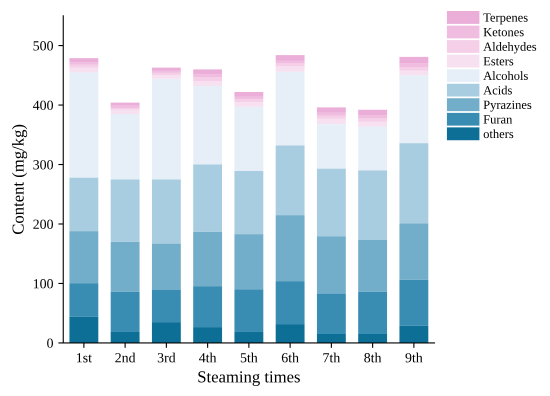 This screenshot has width=550, height=396. I want to click on y-axis-title: Content (mg/kg), so click(20, 179).